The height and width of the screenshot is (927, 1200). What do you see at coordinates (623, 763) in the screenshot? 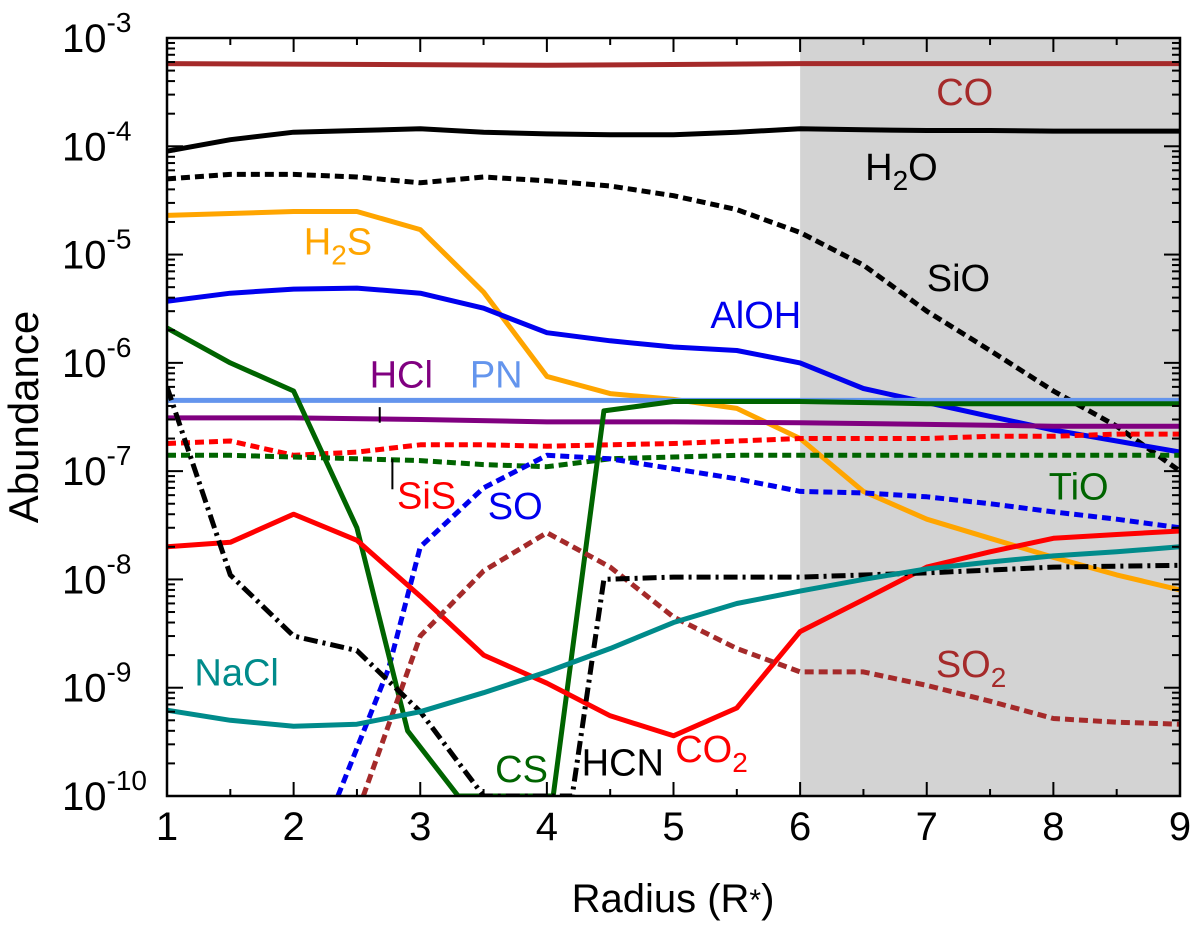
I see `label-hcn: HCN` at bounding box center [623, 763].